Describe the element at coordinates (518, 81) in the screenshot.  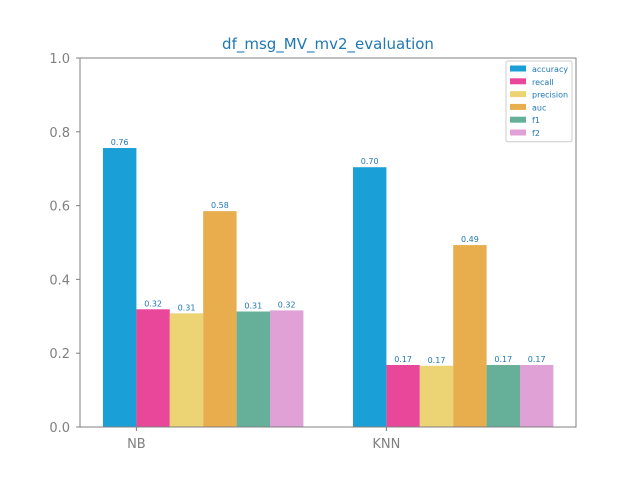
I see `legend-swatch-recall` at that location.